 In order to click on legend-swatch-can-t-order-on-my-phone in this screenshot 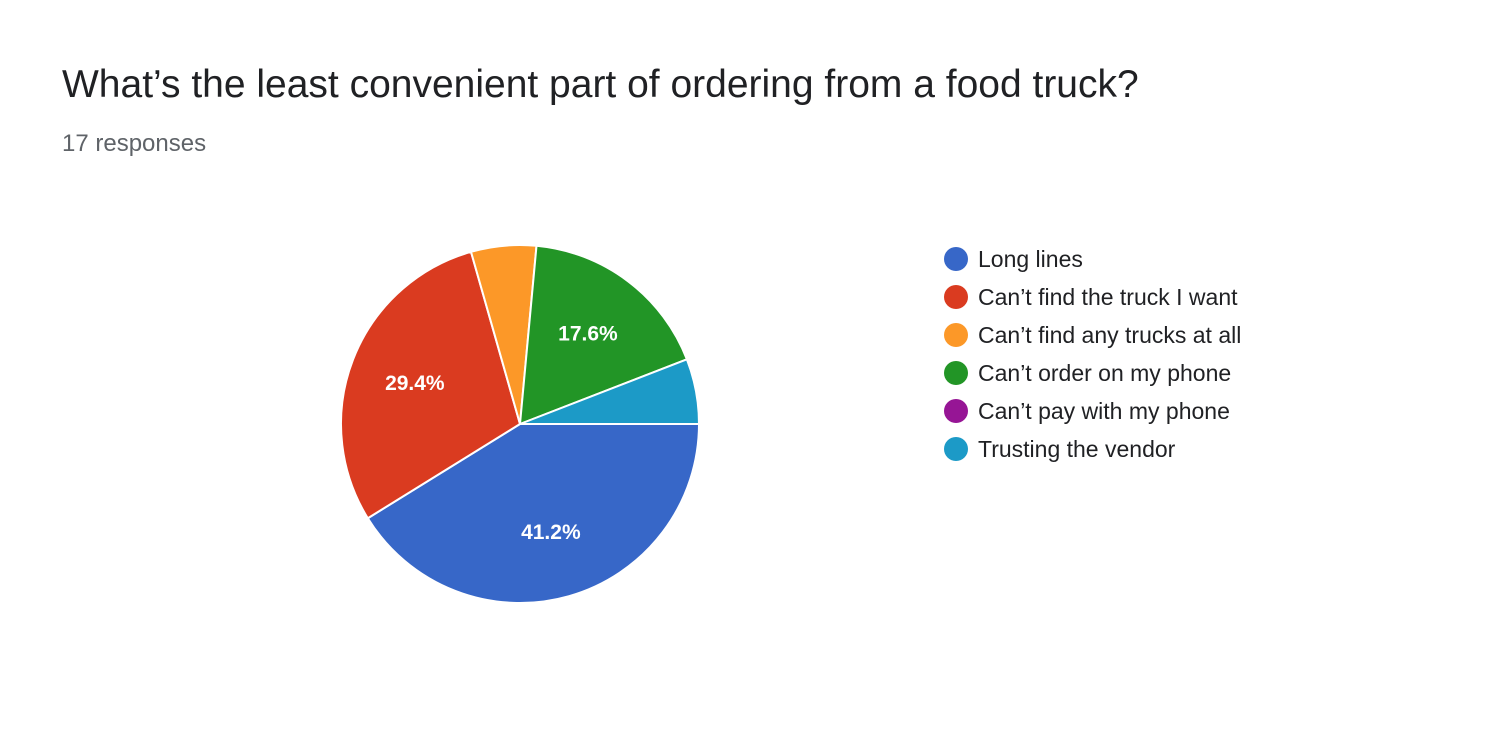, I will do `click(956, 373)`.